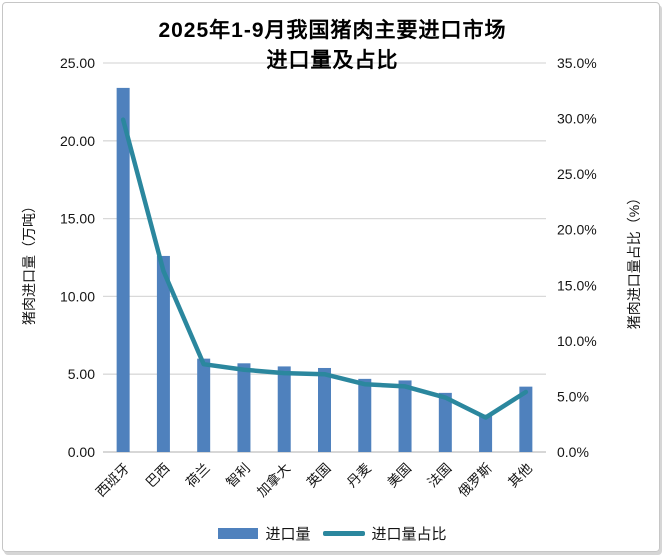 The image size is (665, 557). I want to click on x-category-label: 英国, so click(318, 475).